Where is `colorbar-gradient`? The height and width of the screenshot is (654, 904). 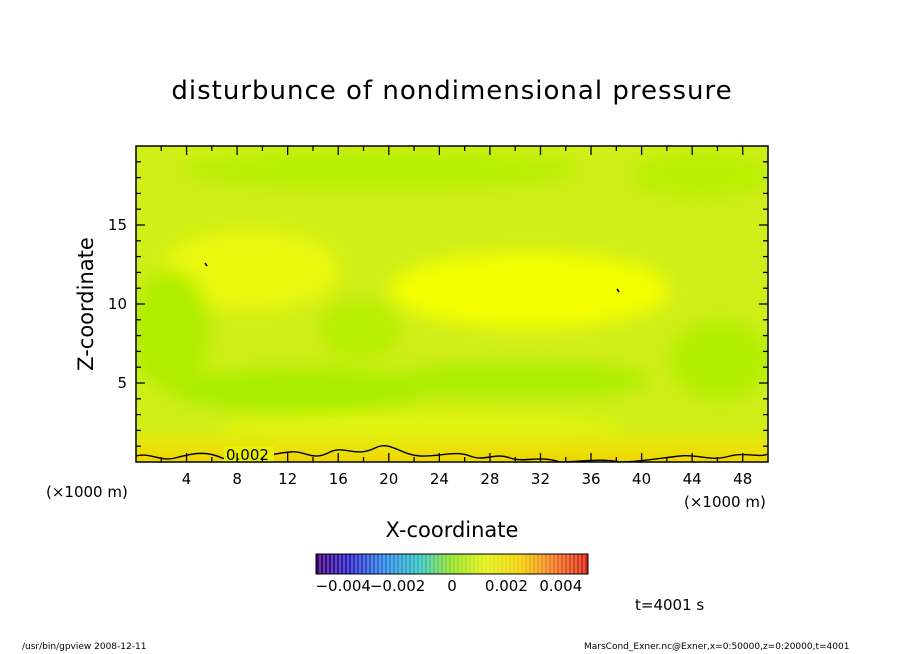 colorbar-gradient is located at coordinates (452, 564).